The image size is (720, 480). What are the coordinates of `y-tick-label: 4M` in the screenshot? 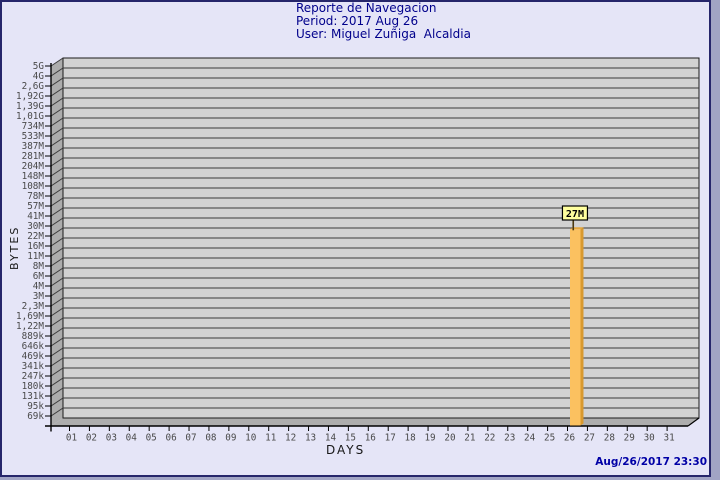 It's located at (39, 286).